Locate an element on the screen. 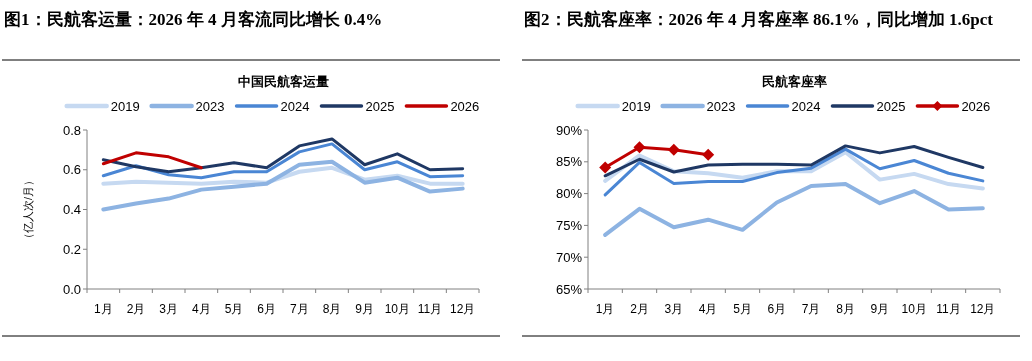  y-tick-label: 0.4 is located at coordinates (71, 209).